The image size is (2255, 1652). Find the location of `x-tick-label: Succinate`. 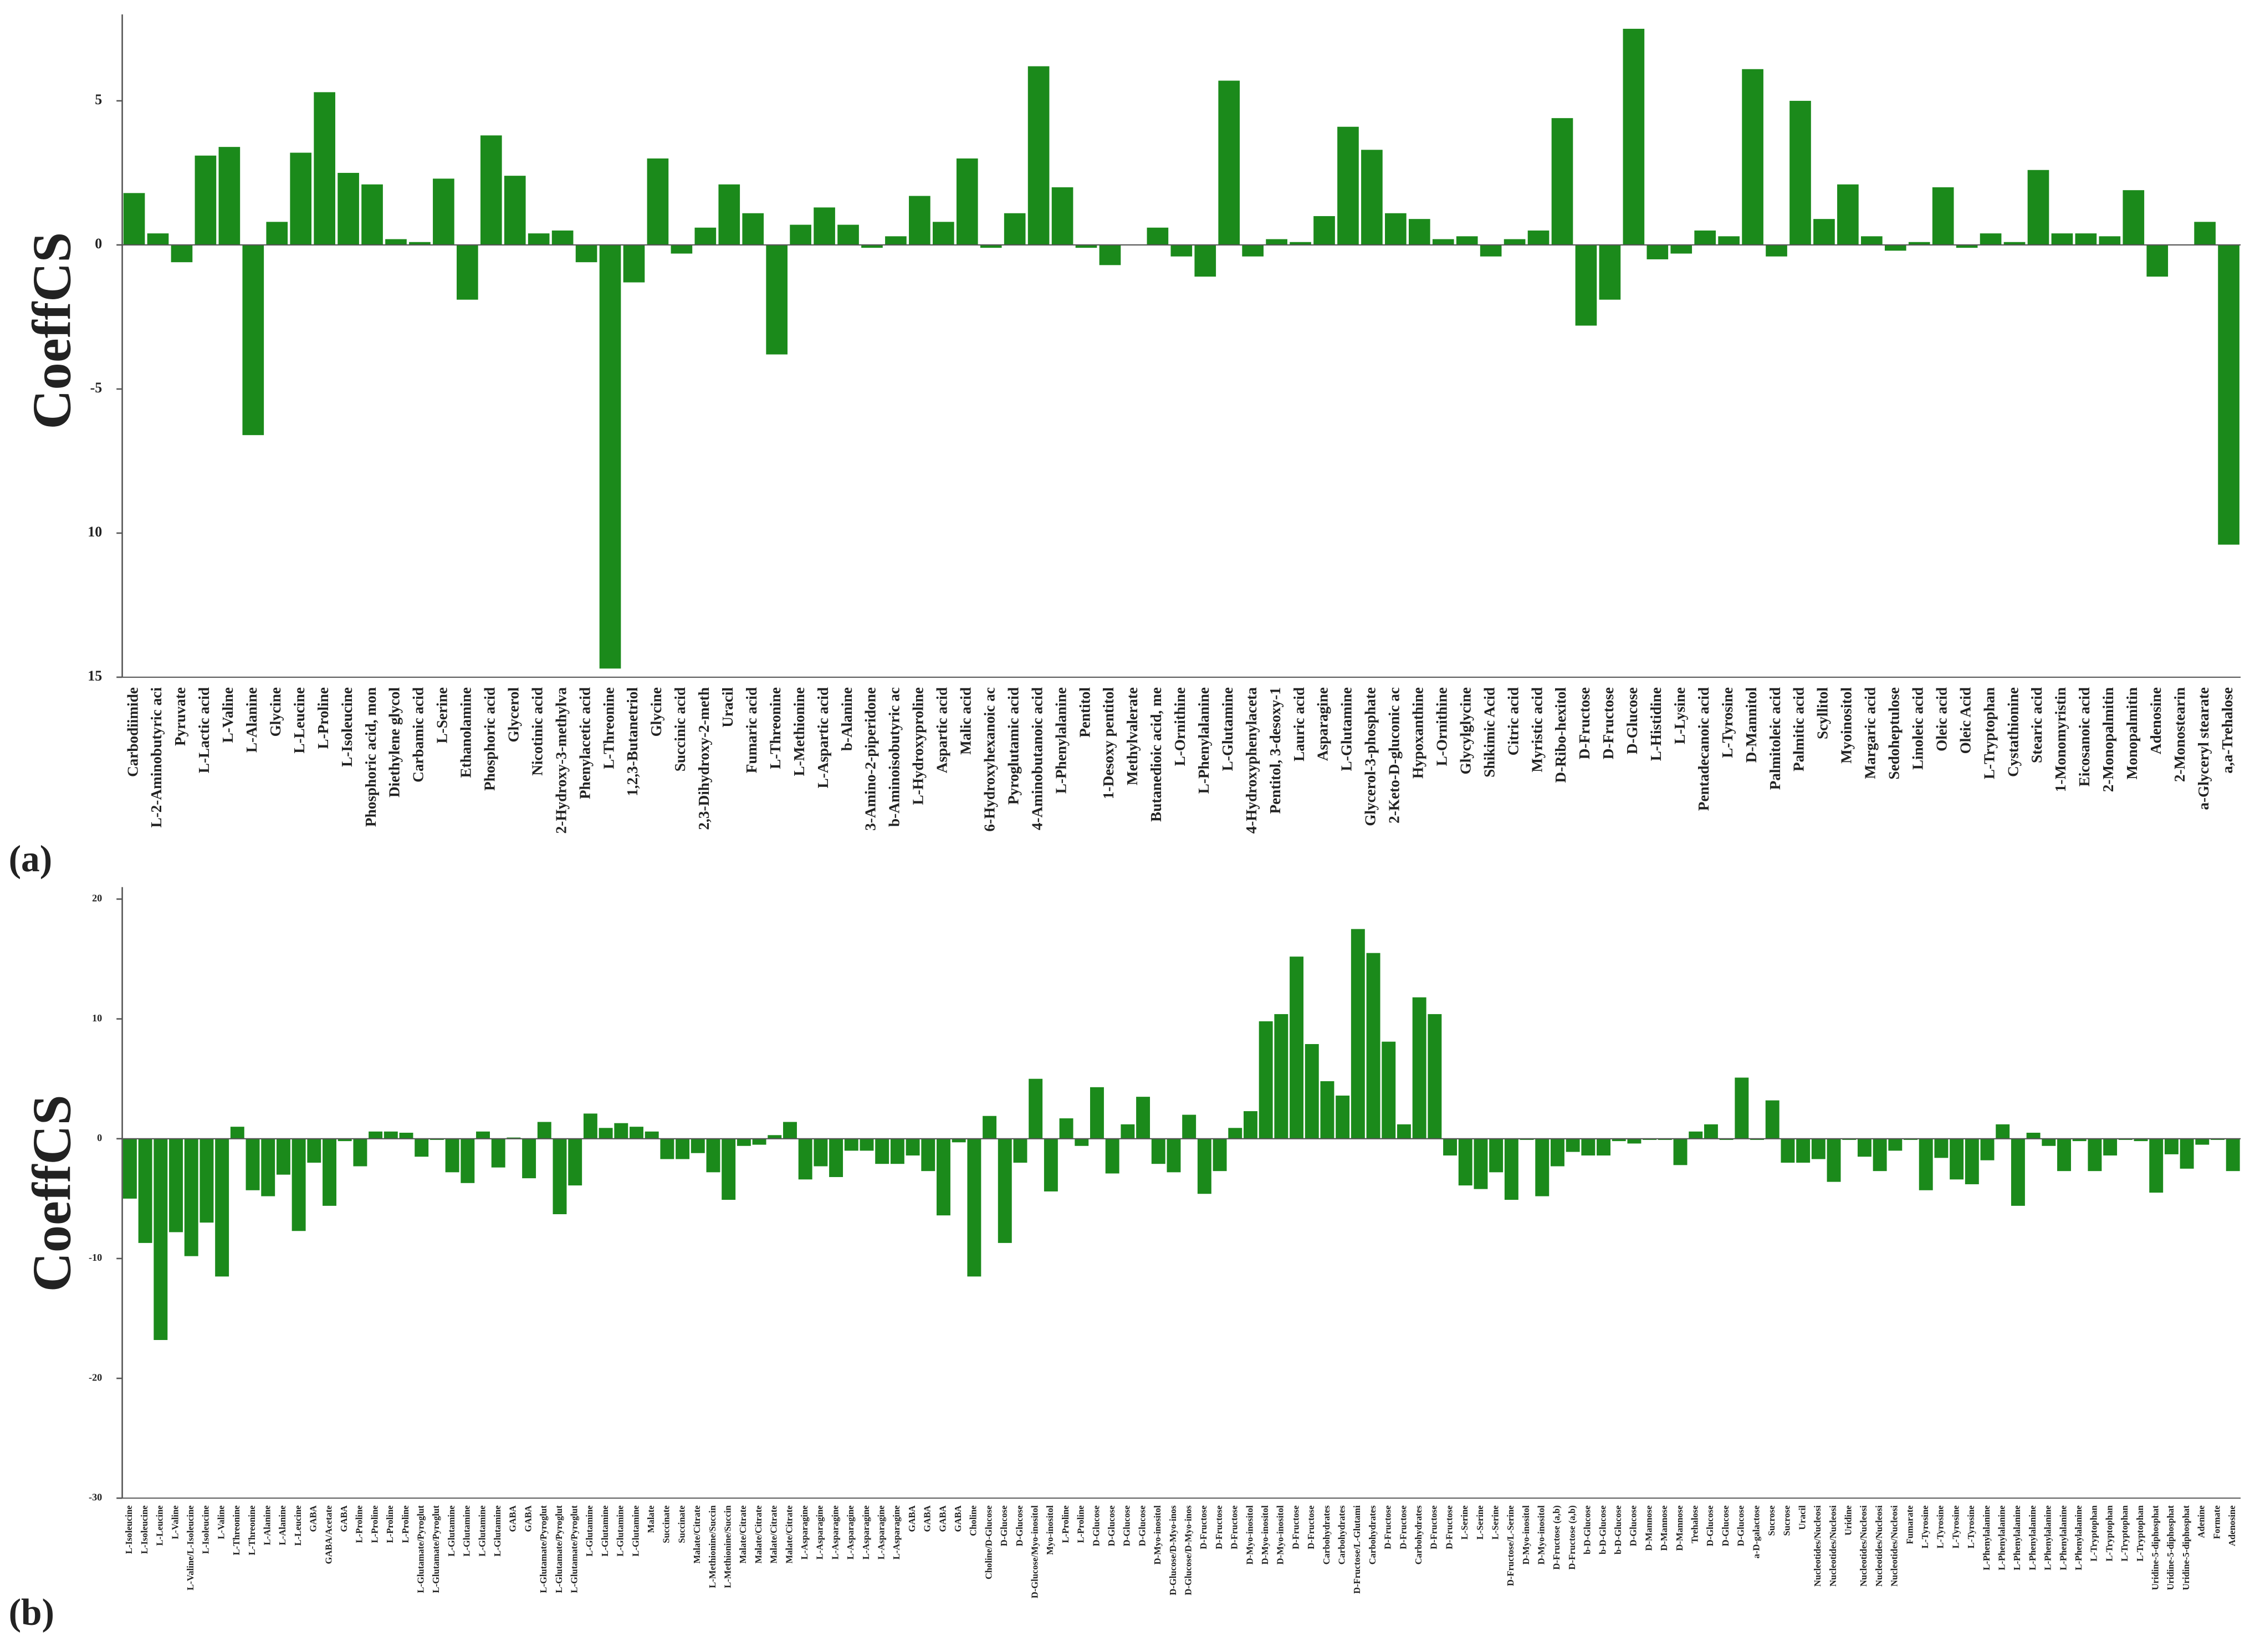

x-tick-label: Succinate is located at coordinates (667, 1524).